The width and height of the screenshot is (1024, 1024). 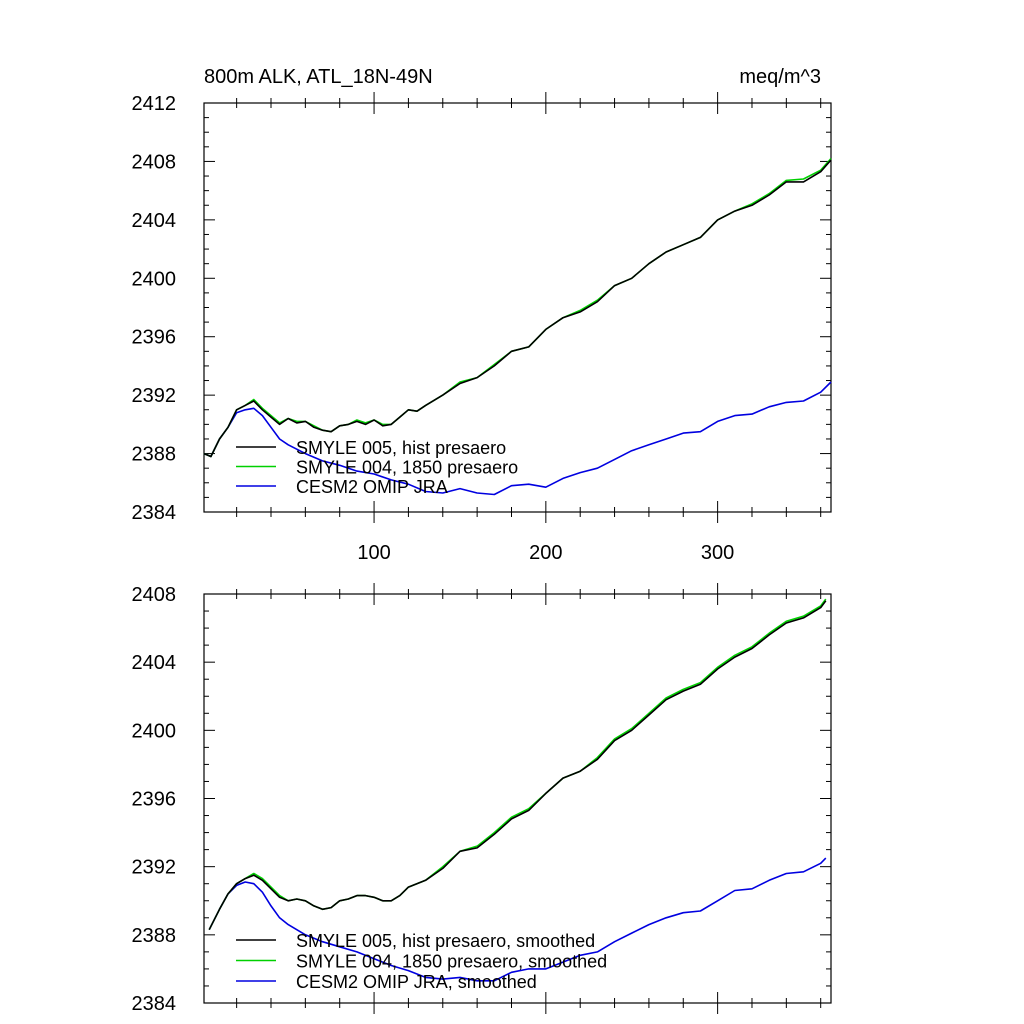 What do you see at coordinates (780, 77) in the screenshot?
I see `chart-units: meq/m^3` at bounding box center [780, 77].